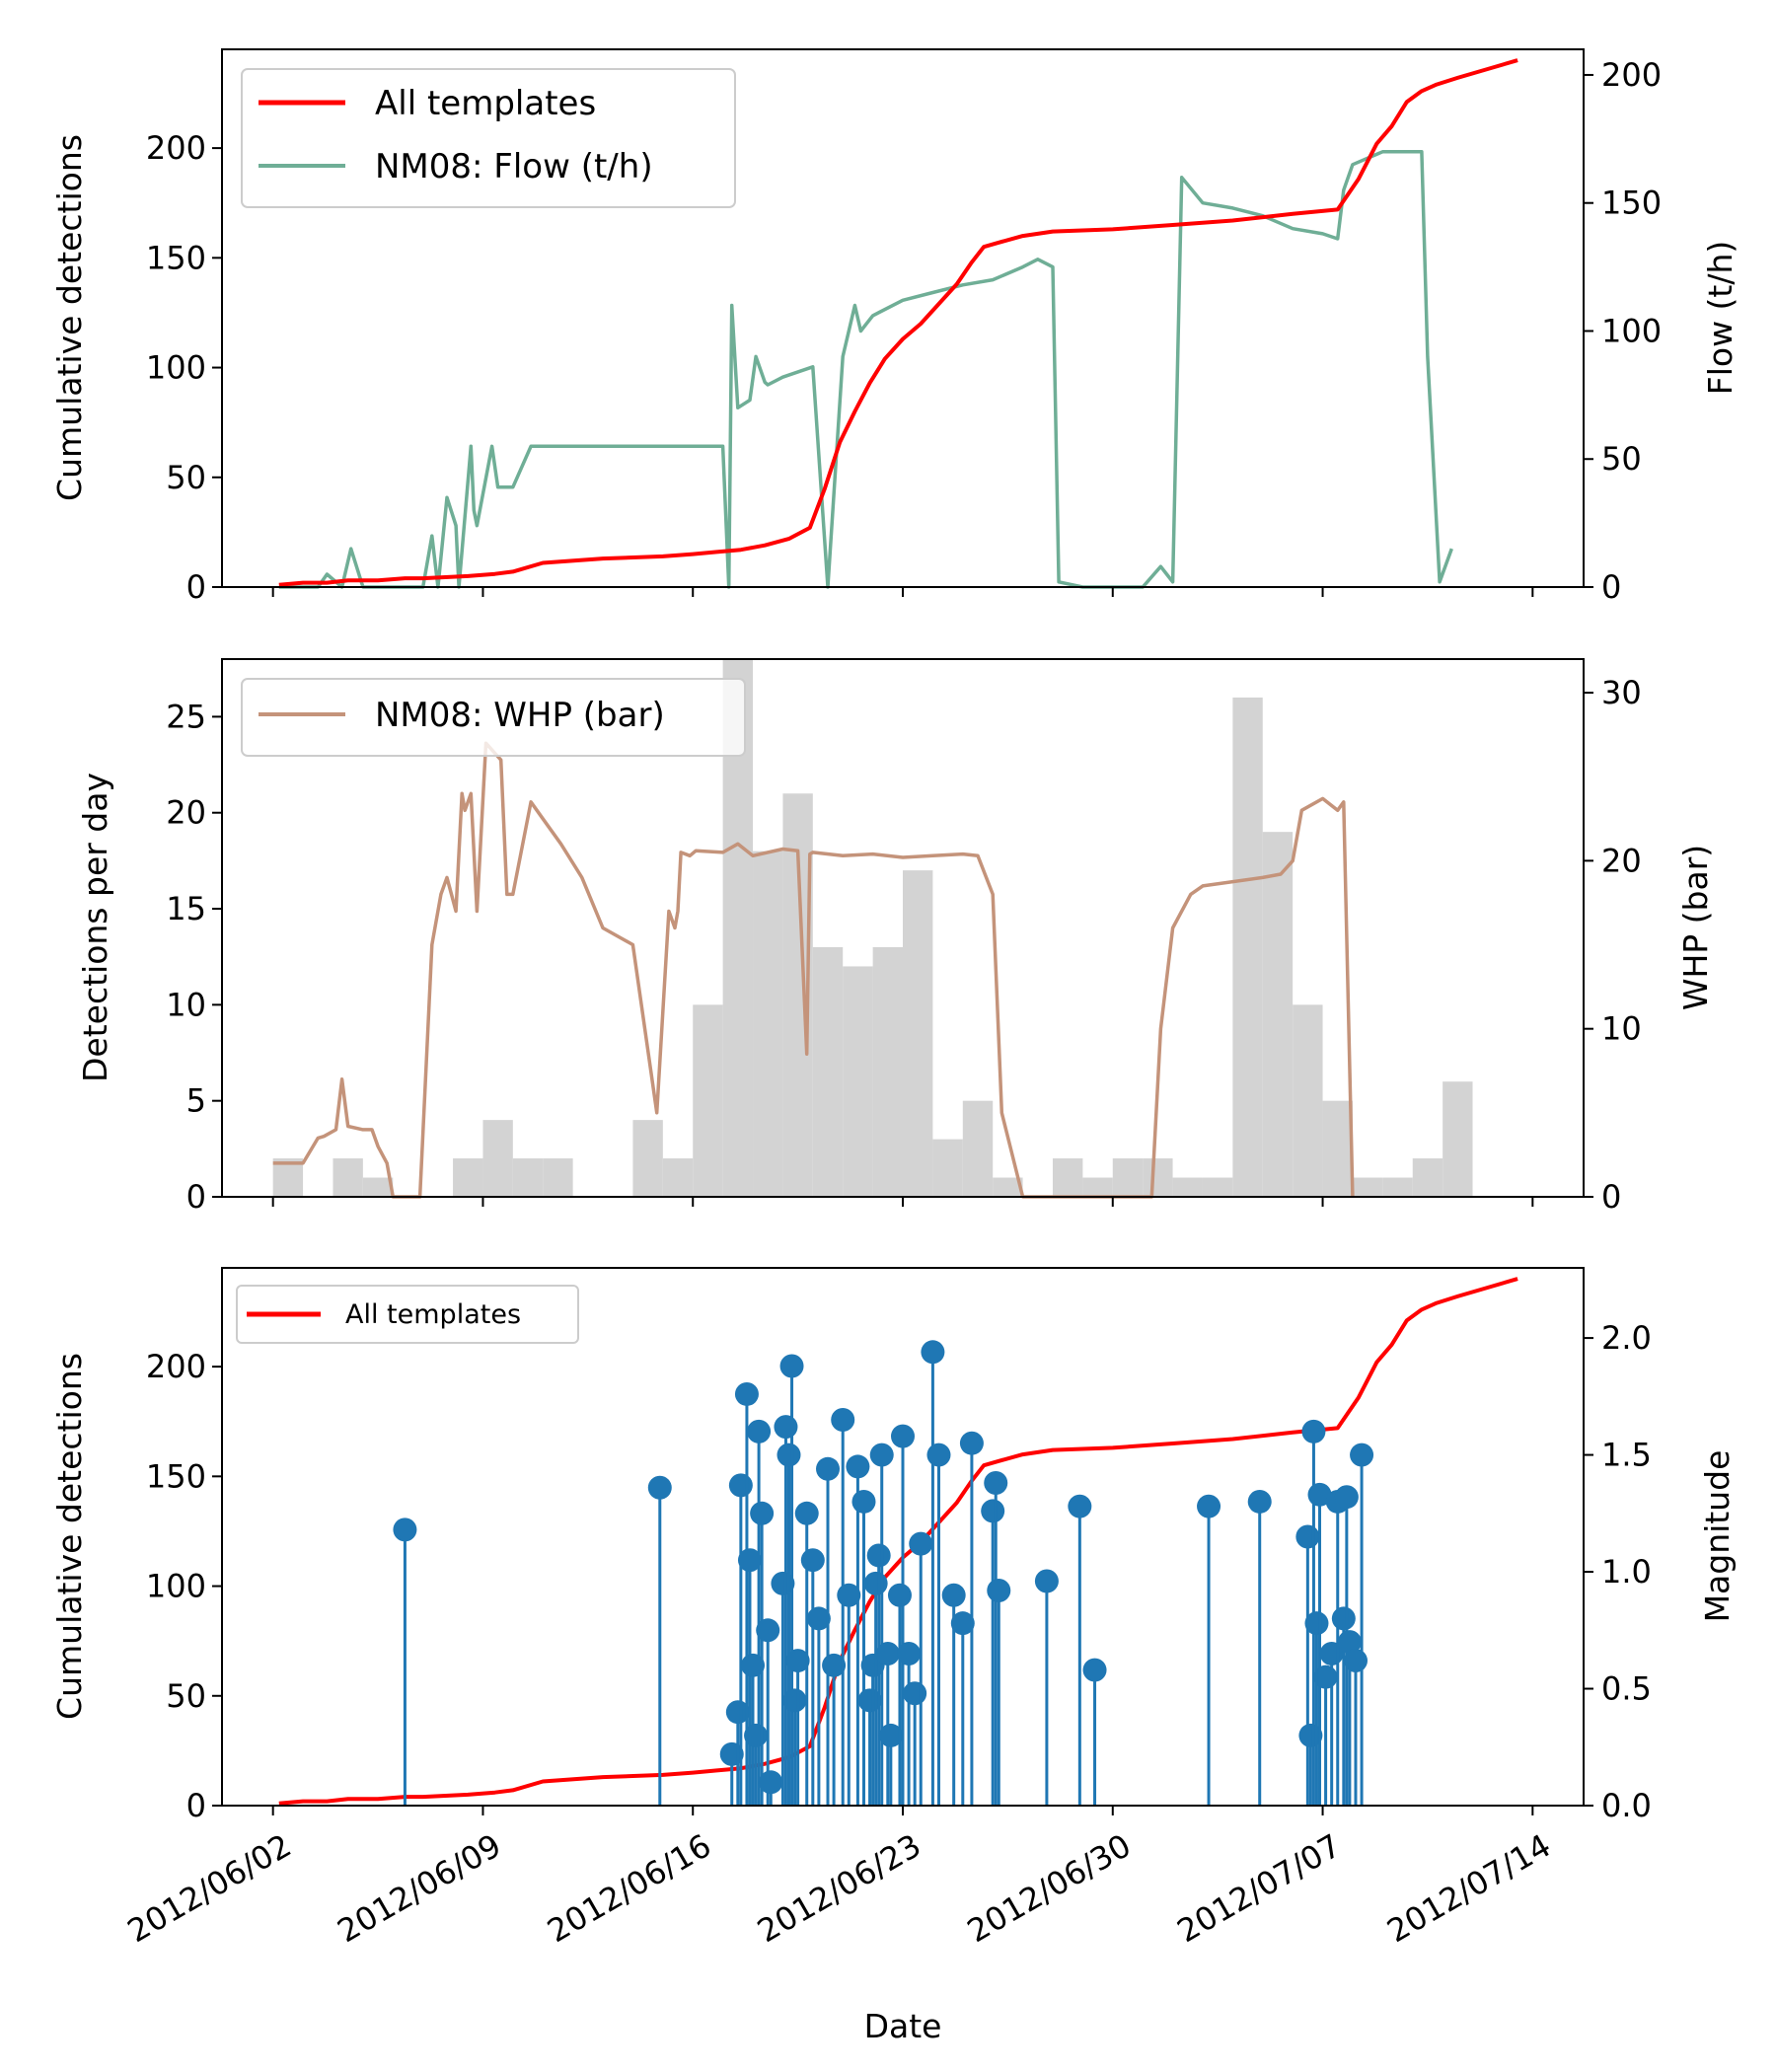 The height and width of the screenshot is (2072, 1776). Describe the element at coordinates (186, 909) in the screenshot. I see `y-tick-label: 15` at that location.